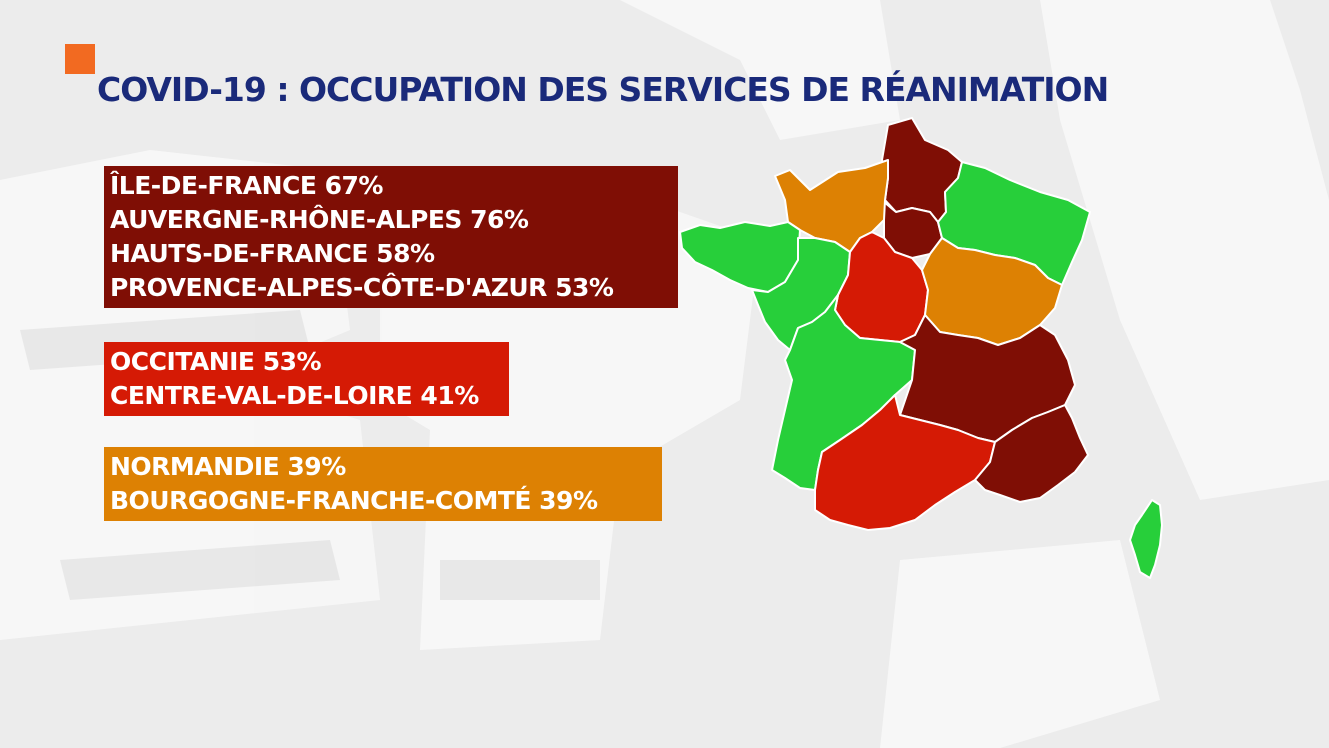 The image size is (1329, 748). I want to click on region-provence-alpes-cote-d-azur, so click(1031, 453).